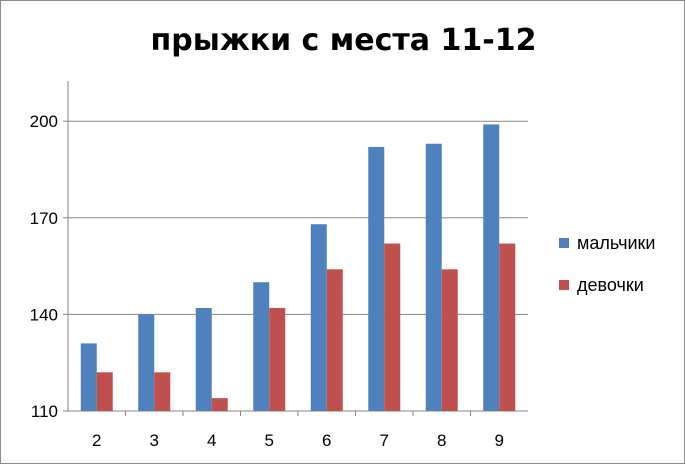  I want to click on chart-title: прыжки с места 11-12, so click(343, 40).